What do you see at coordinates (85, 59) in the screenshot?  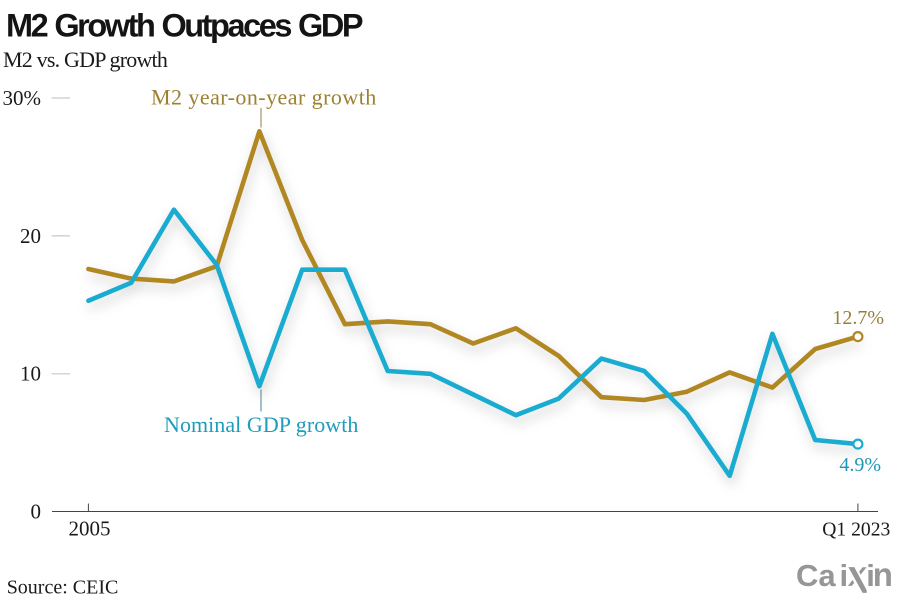 I see `svg-text: M2 vs. GDP growth` at bounding box center [85, 59].